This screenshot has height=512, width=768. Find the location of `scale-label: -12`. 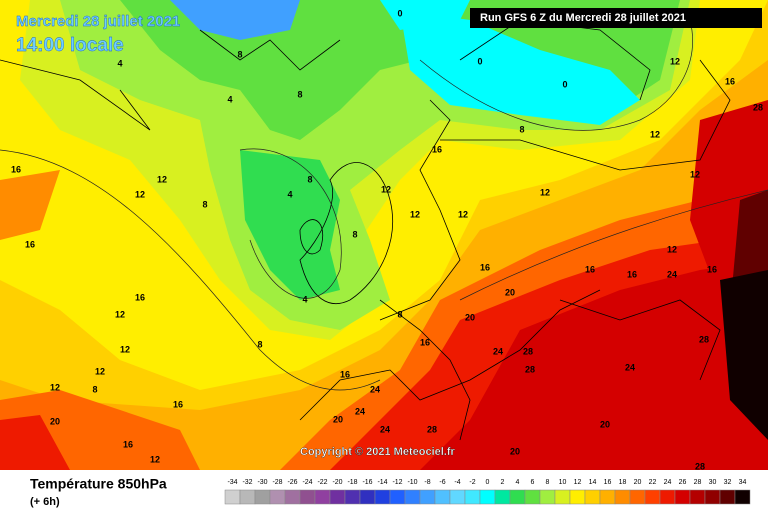

scale-label: -12 is located at coordinates (397, 482).